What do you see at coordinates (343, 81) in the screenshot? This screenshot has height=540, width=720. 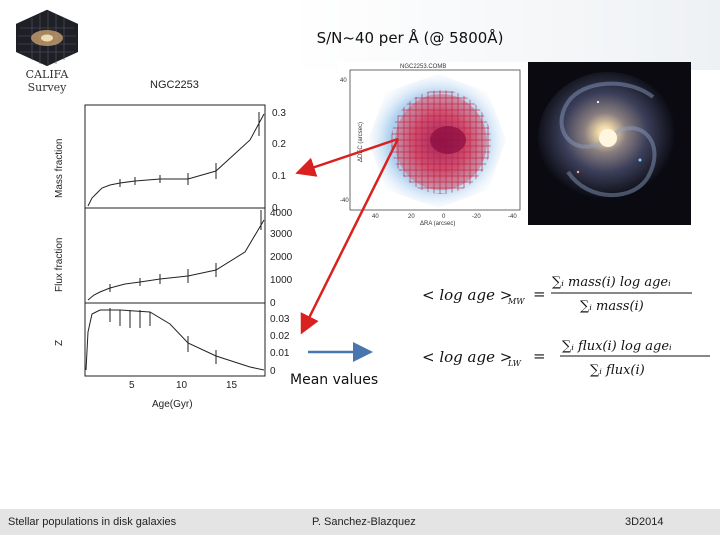 I see `ifu-ytick: 40` at bounding box center [343, 81].